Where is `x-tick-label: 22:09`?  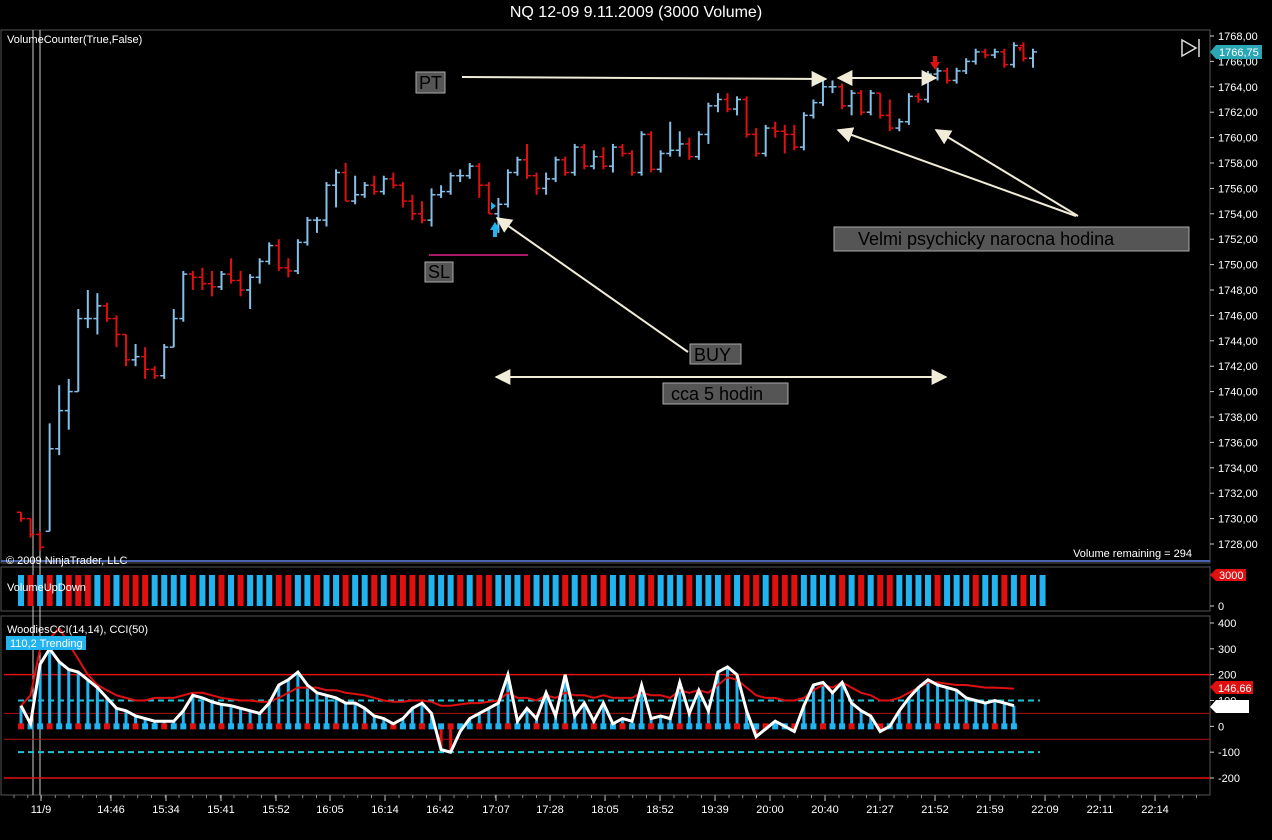
x-tick-label: 22:09 is located at coordinates (1045, 810).